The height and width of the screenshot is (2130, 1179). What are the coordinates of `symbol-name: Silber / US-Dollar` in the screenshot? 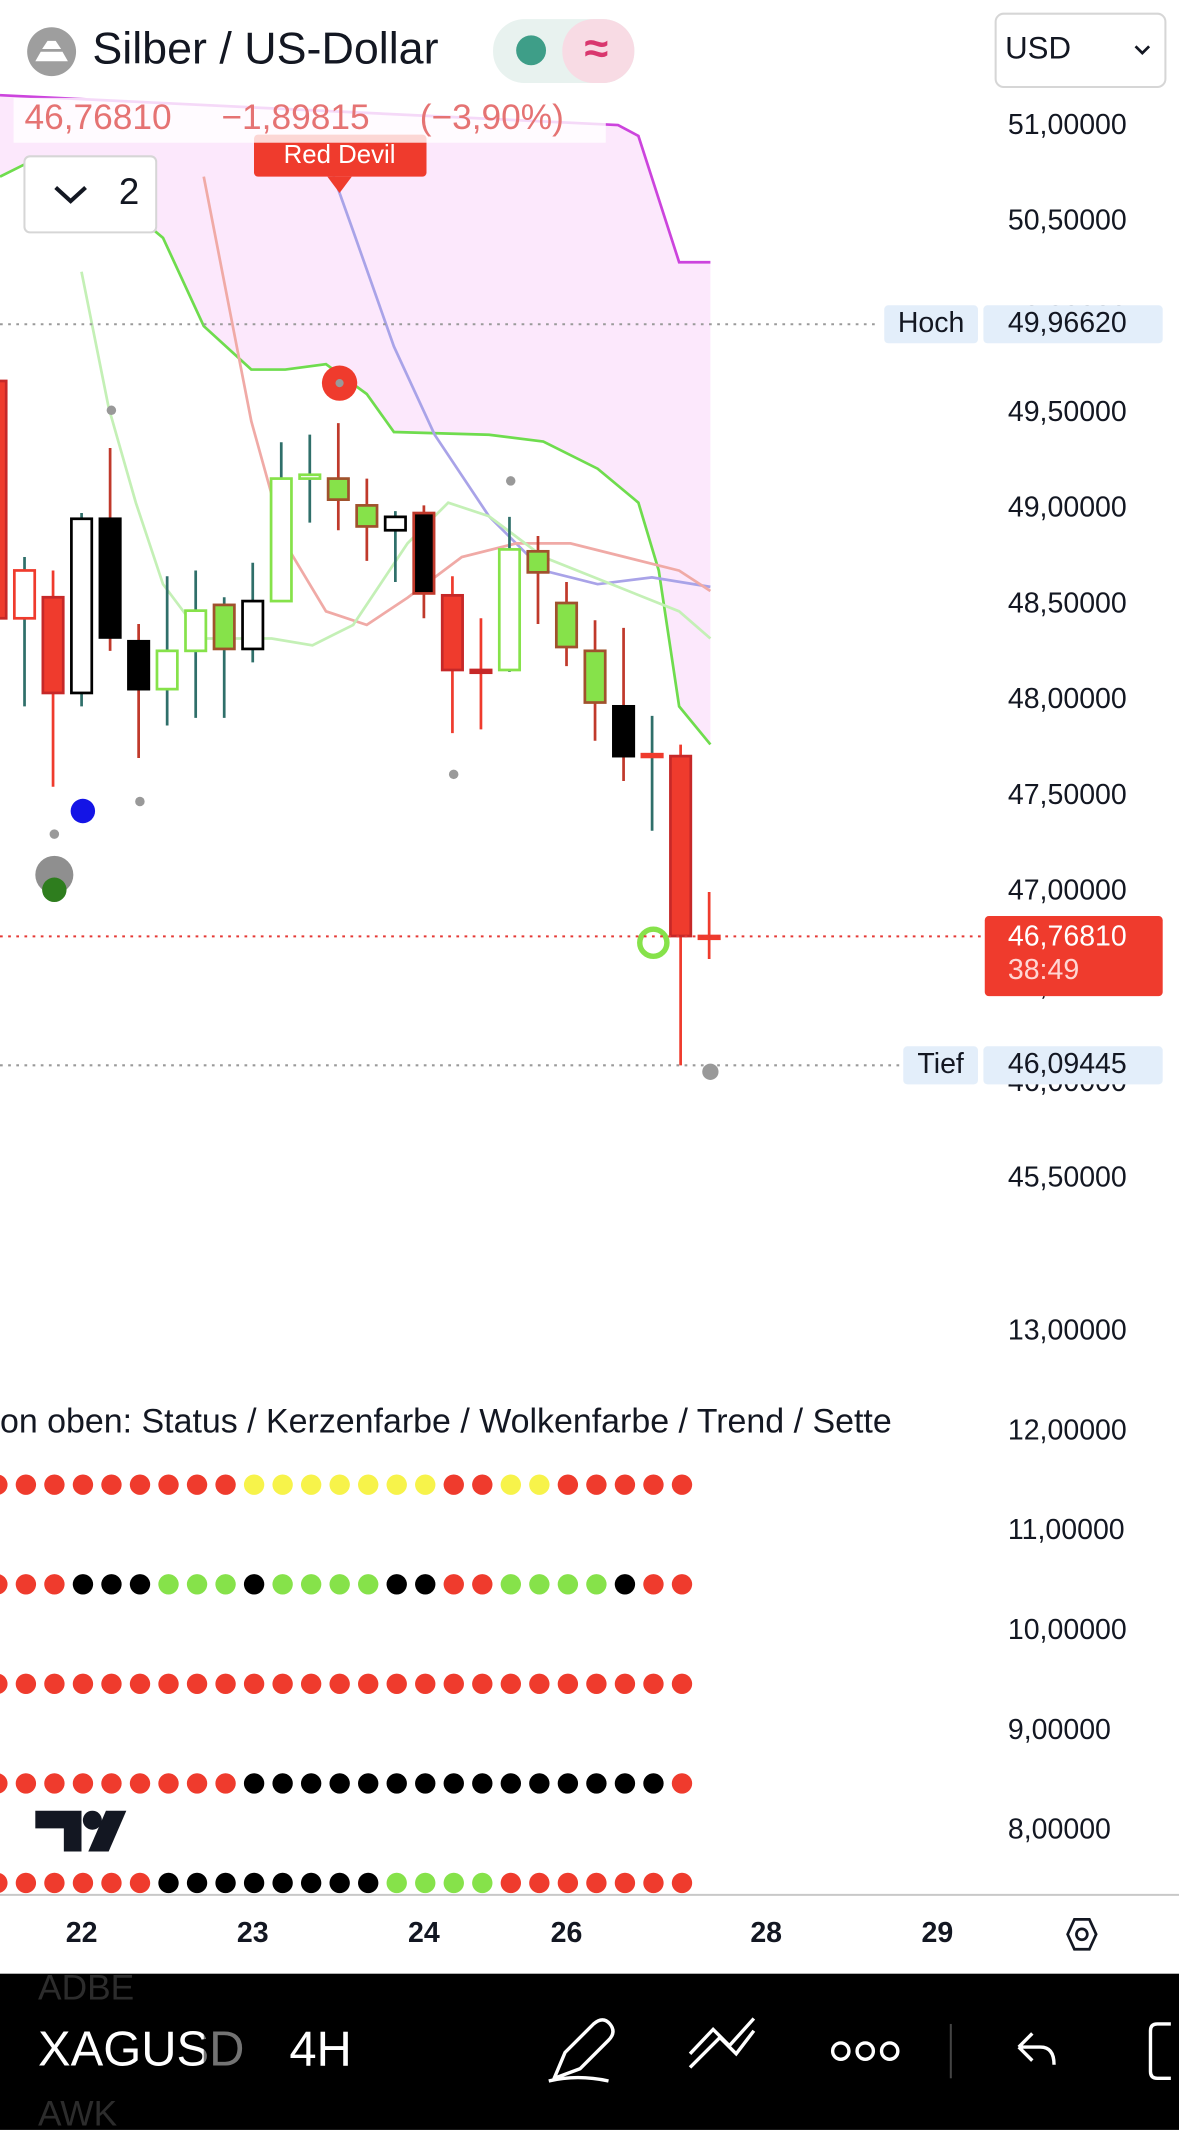 It's located at (265, 49).